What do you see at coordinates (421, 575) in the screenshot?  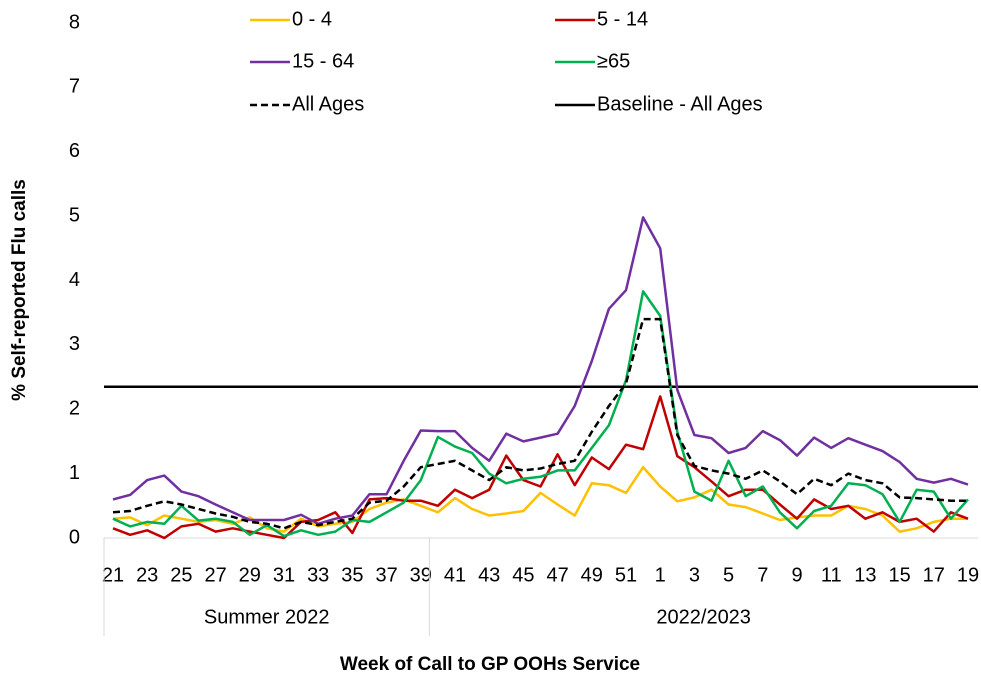 I see `x-tick-label: 39` at bounding box center [421, 575].